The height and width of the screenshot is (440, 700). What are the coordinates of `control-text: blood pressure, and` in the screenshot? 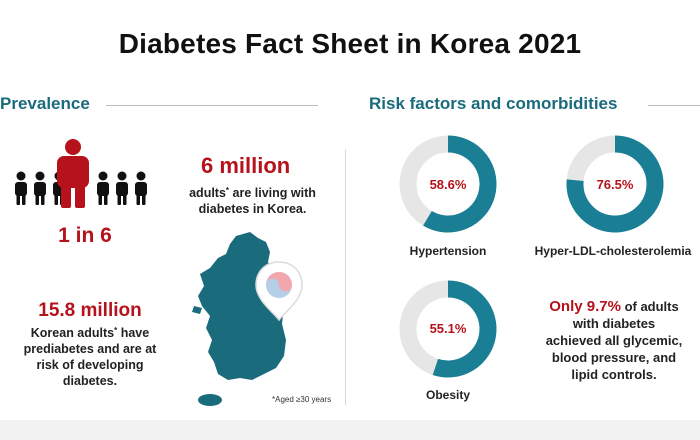 It's located at (614, 357).